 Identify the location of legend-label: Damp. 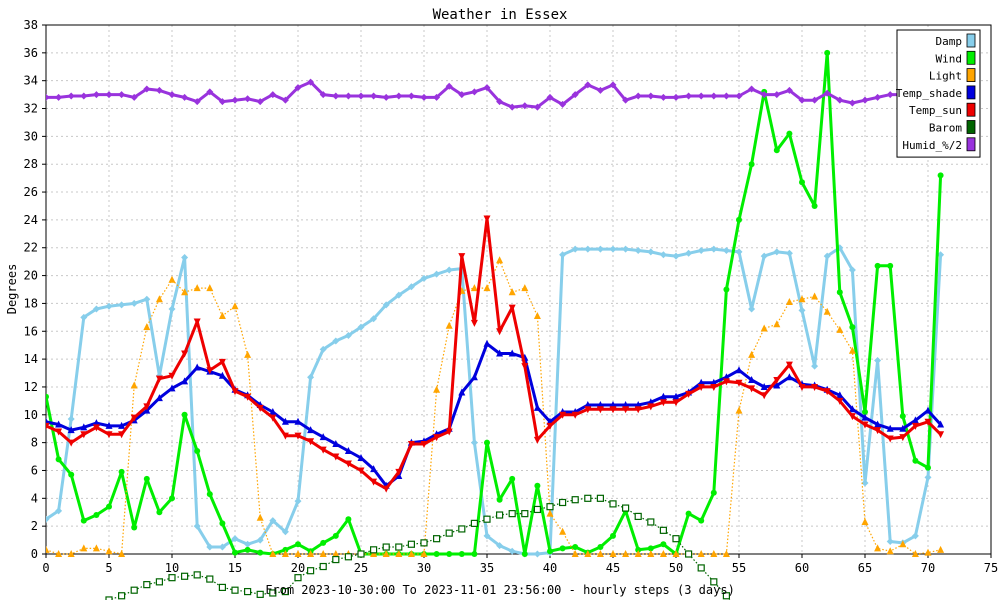
(949, 41).